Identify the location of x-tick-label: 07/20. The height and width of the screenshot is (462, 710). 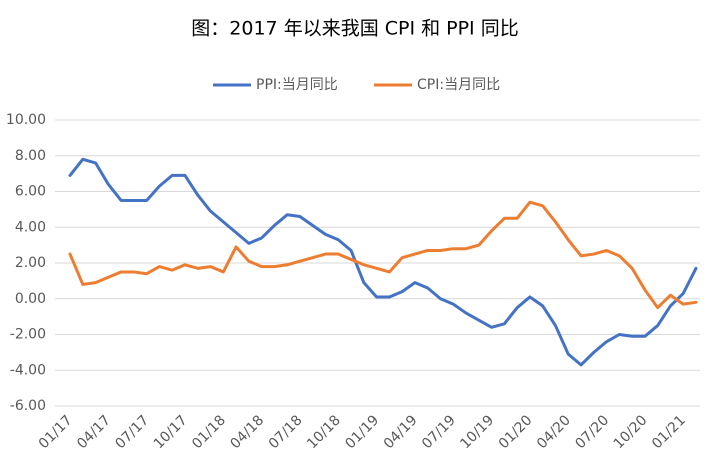
(592, 432).